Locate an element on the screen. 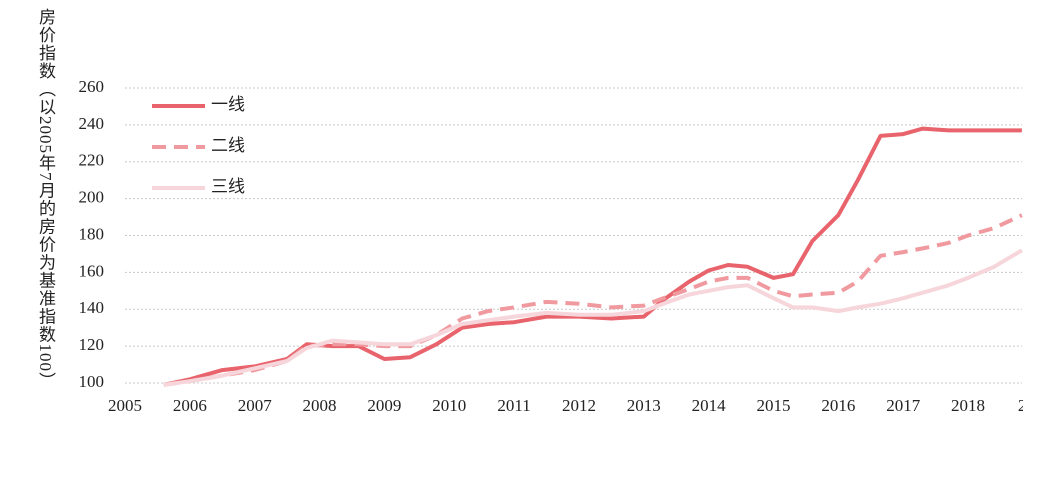 This screenshot has height=494, width=1048. x-tick-label: 2 is located at coordinates (1022, 405).